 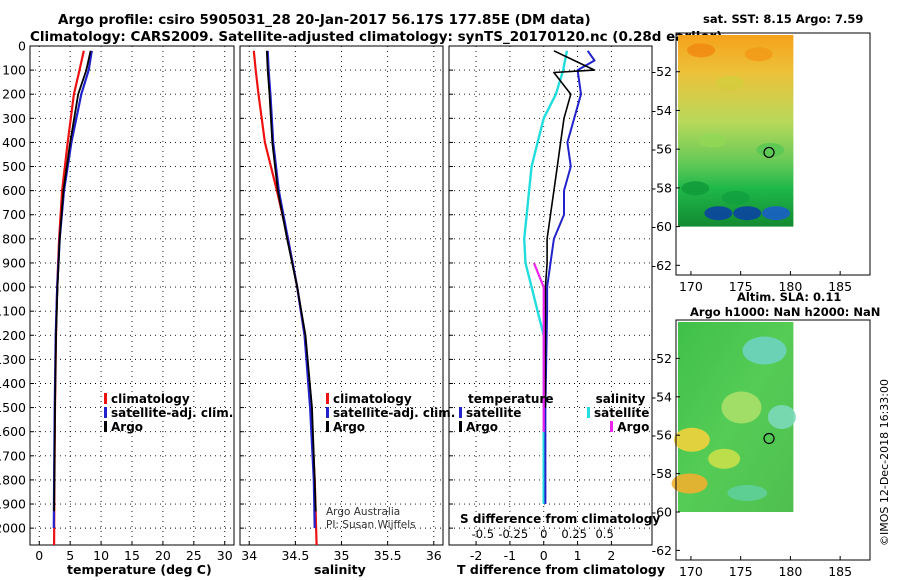 I want to click on series-climatology, so click(x=69, y=298).